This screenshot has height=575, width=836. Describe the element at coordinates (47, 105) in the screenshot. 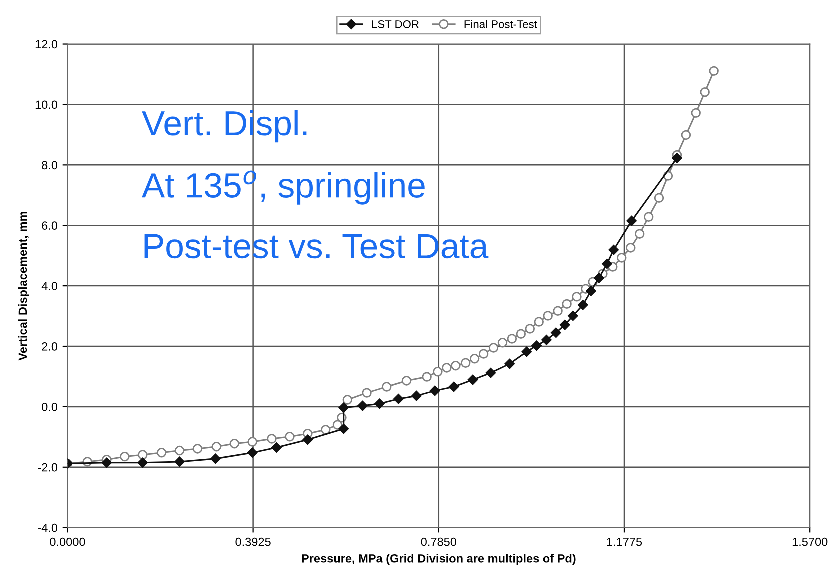

I see `y-tick-label: 10.0` at that location.